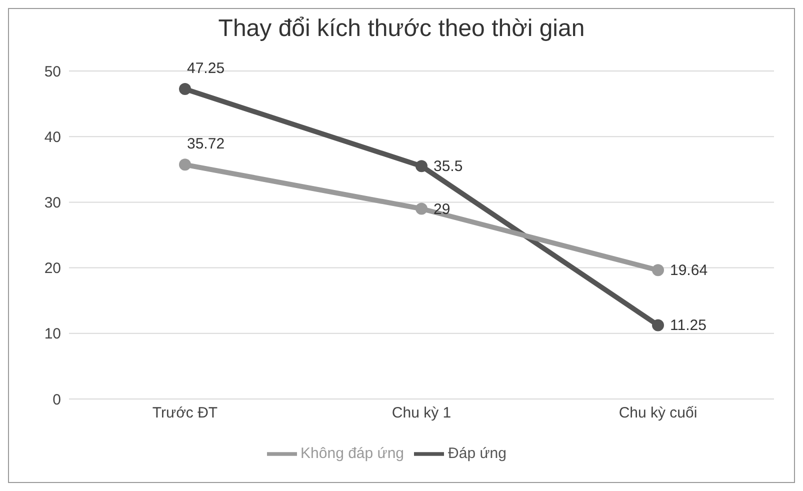 This screenshot has width=803, height=491. Describe the element at coordinates (206, 144) in the screenshot. I see `data-label: 35.72` at that location.